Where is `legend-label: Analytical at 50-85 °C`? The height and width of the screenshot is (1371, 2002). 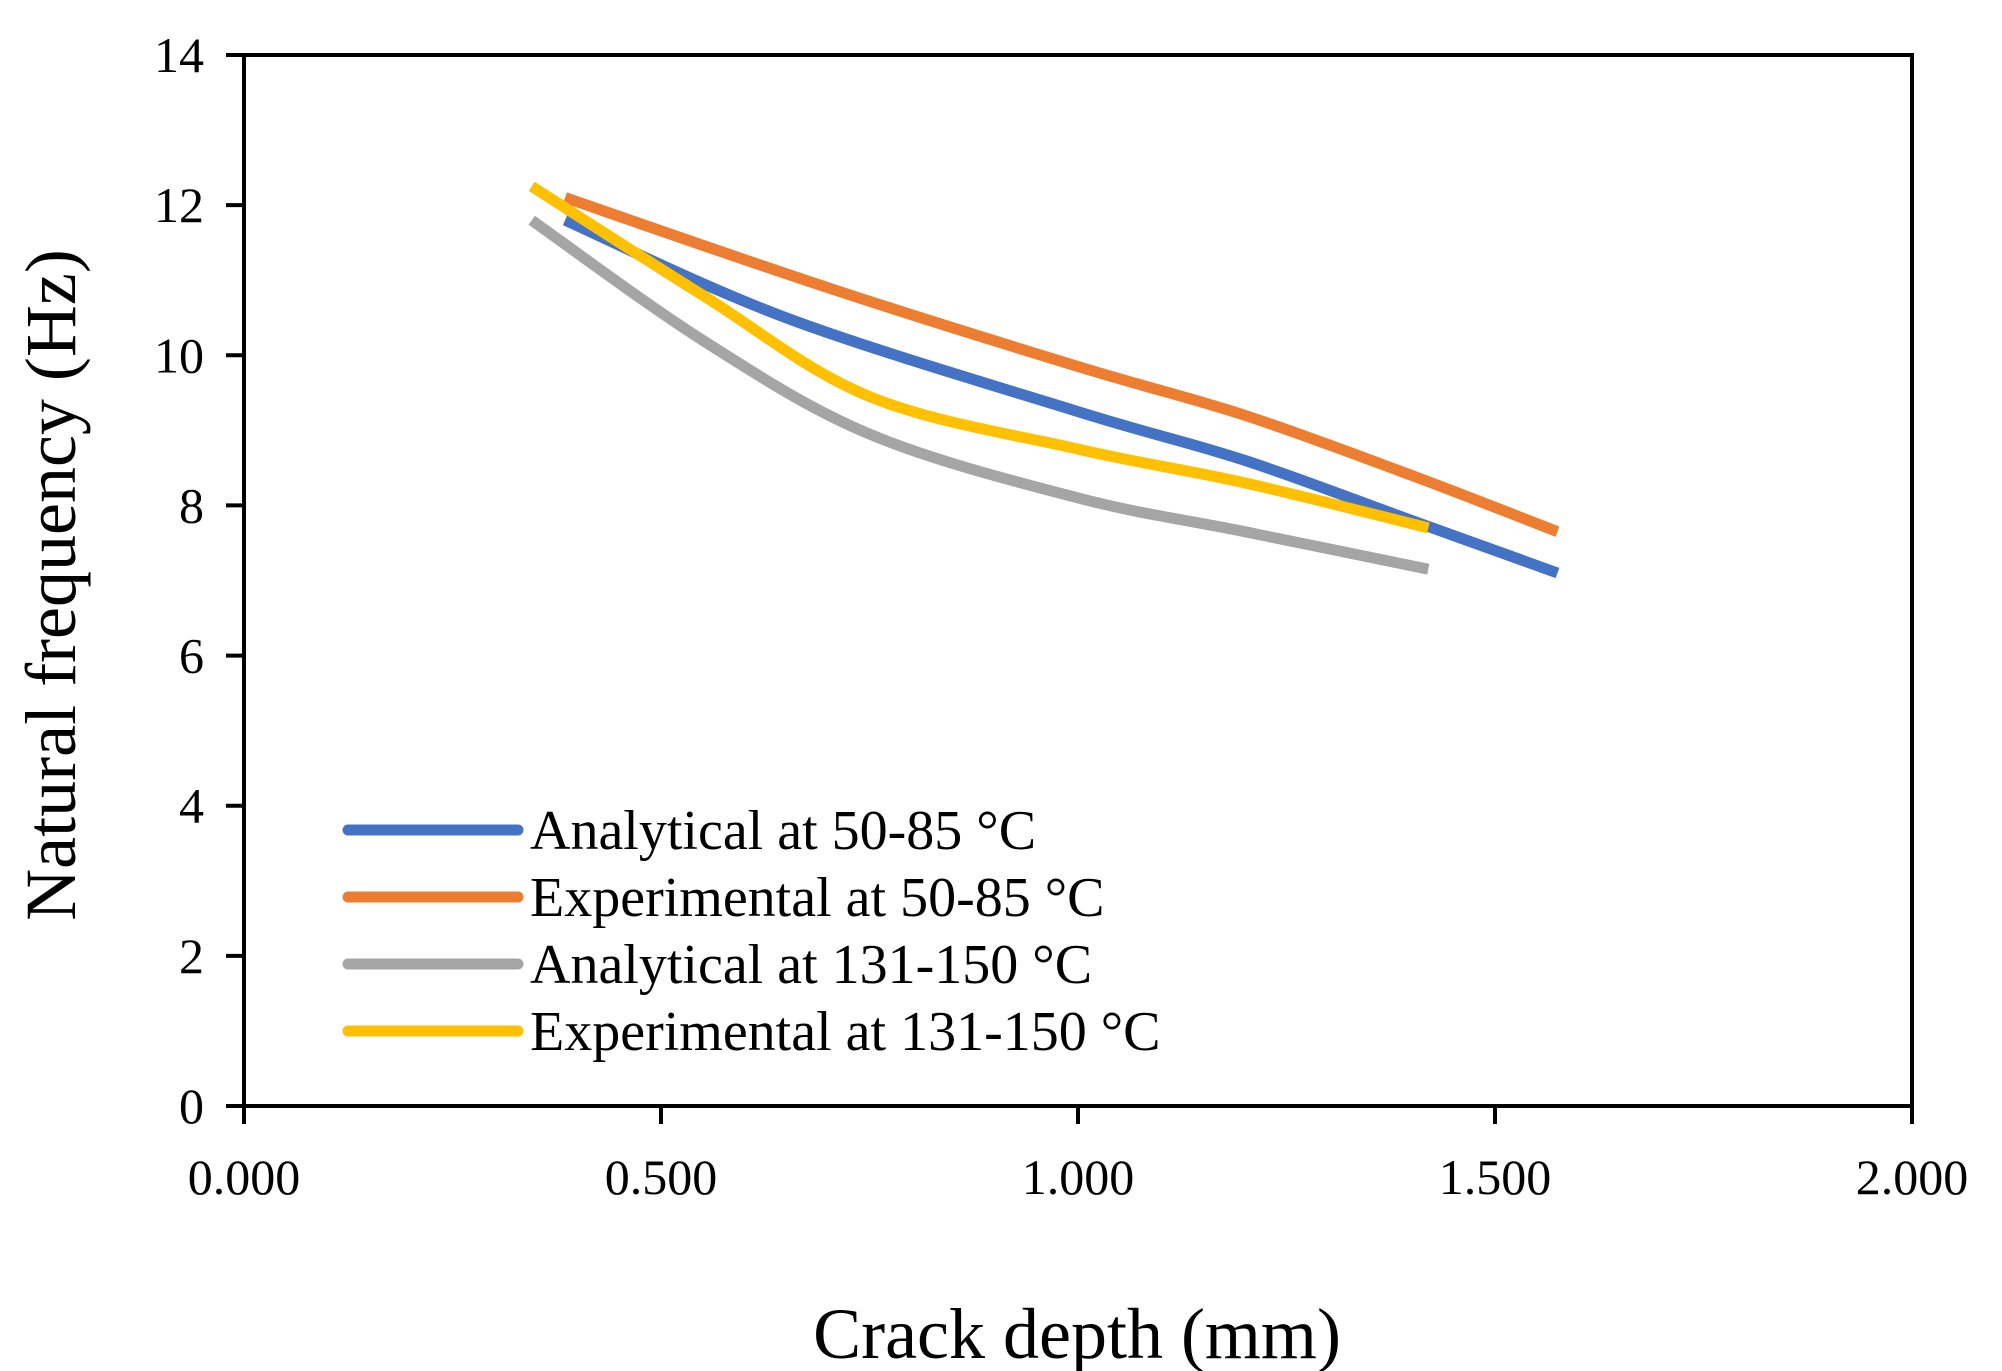
legend-label: Analytical at 50-85 °C is located at coordinates (783, 831).